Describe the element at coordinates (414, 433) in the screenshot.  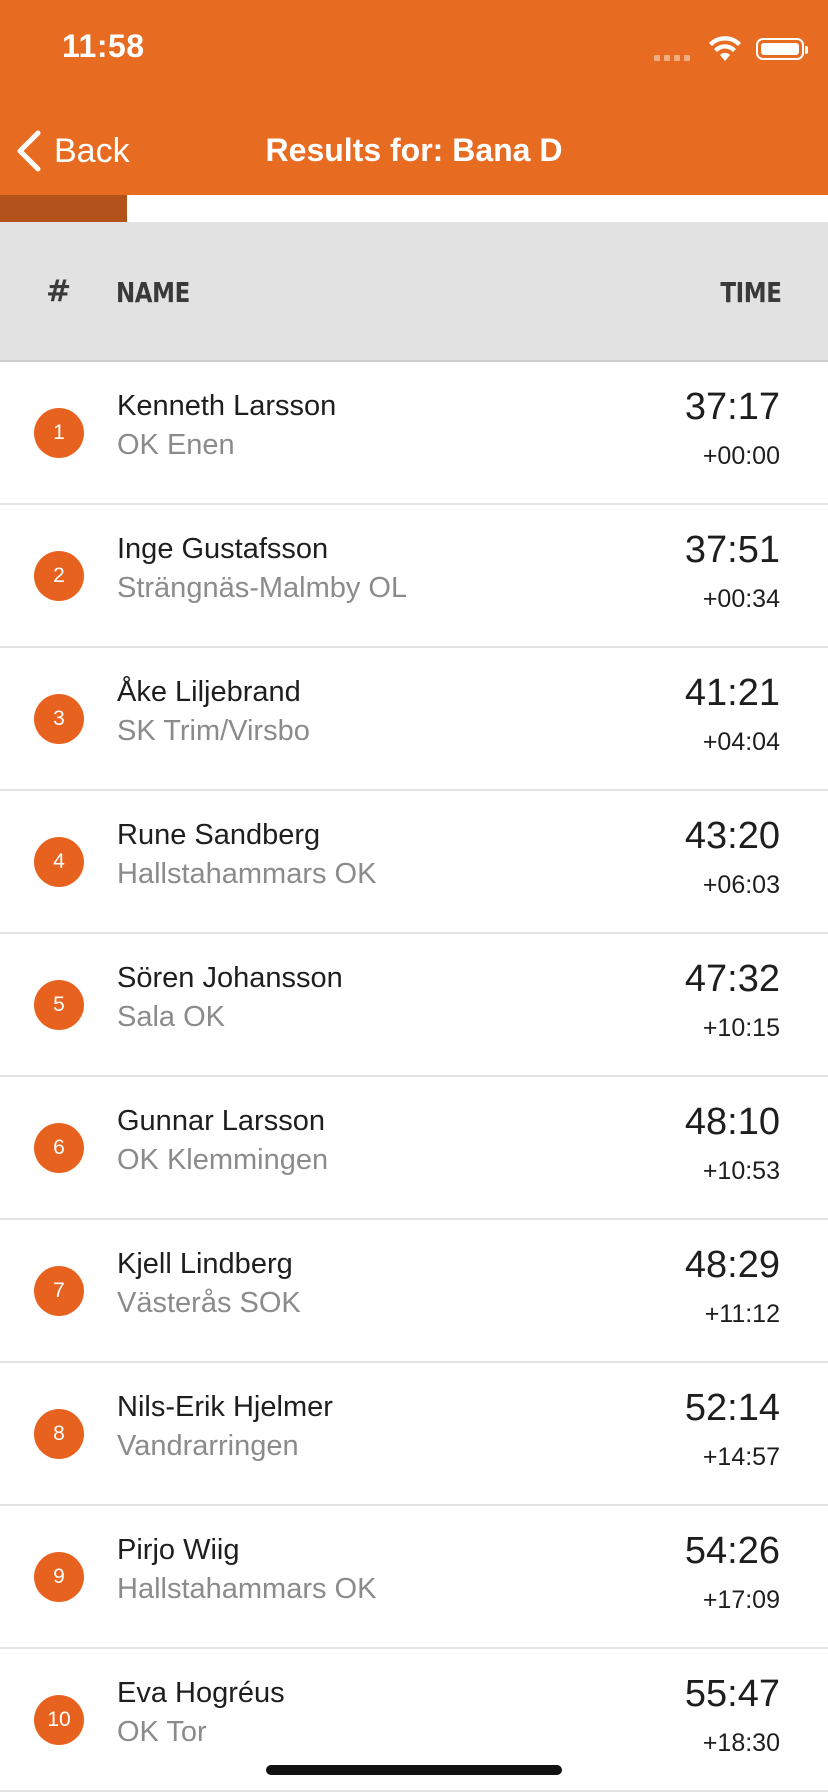
I see `result-row: 1 Kenneth Larsson OK Enen 37:17 +00:00` at that location.